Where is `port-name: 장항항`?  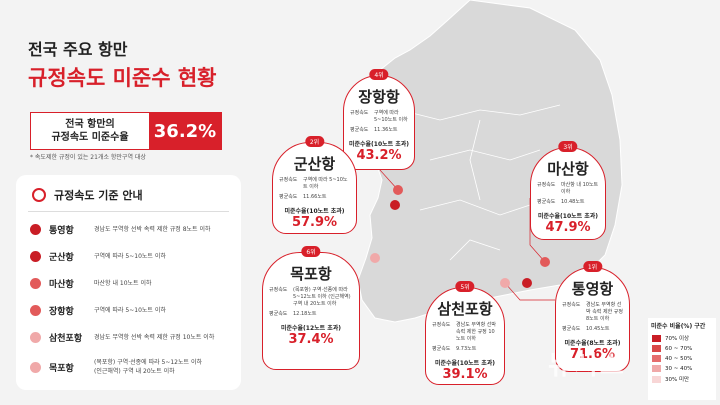
port-name: 장항항 is located at coordinates (379, 97).